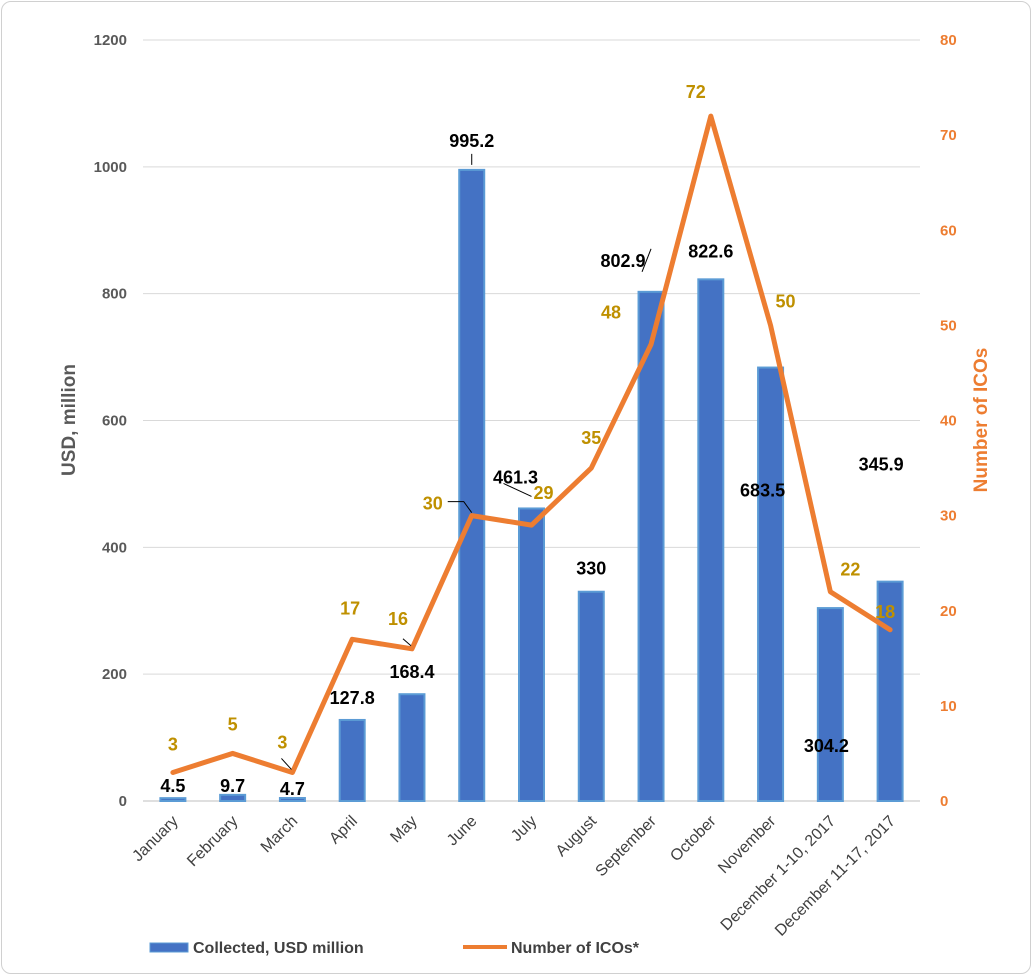 The image size is (1034, 977). I want to click on line-data-label: 50, so click(786, 301).